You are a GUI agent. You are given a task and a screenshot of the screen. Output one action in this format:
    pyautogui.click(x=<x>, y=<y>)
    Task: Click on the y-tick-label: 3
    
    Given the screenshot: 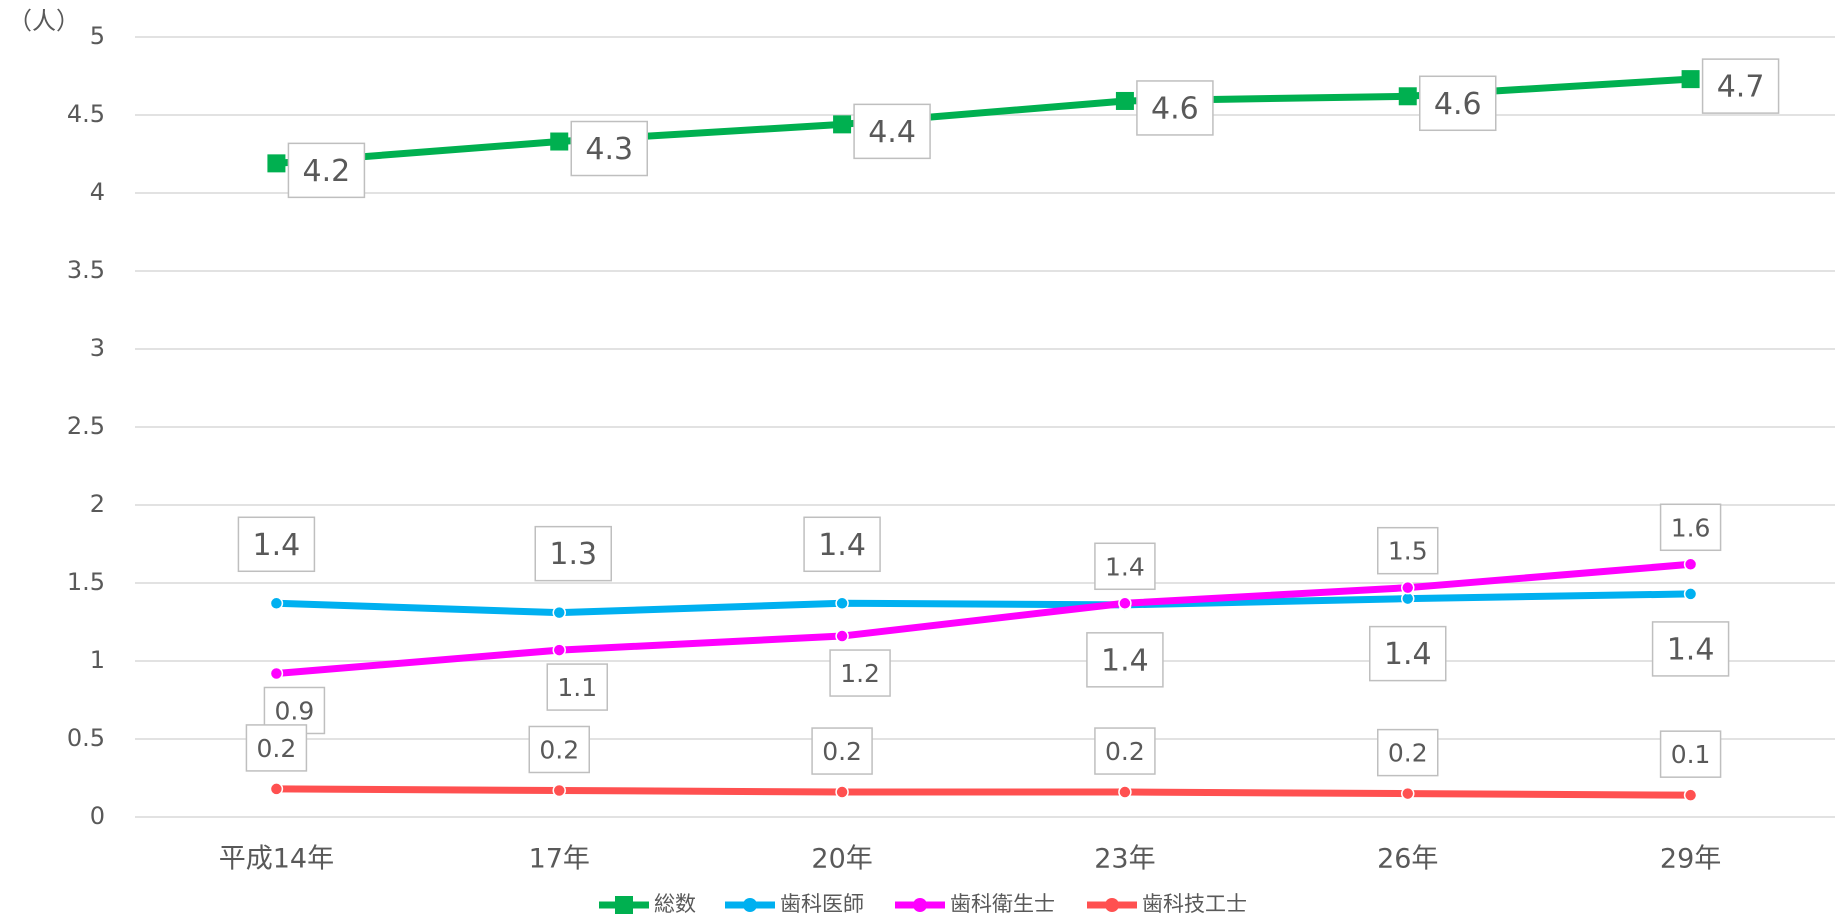 What is the action you would take?
    pyautogui.click(x=97, y=348)
    